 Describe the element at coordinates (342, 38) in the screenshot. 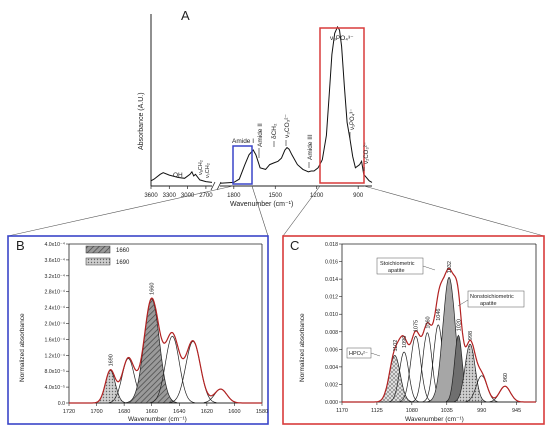

I see `annot-v3-po4: ν₃PO₄³⁻` at that location.